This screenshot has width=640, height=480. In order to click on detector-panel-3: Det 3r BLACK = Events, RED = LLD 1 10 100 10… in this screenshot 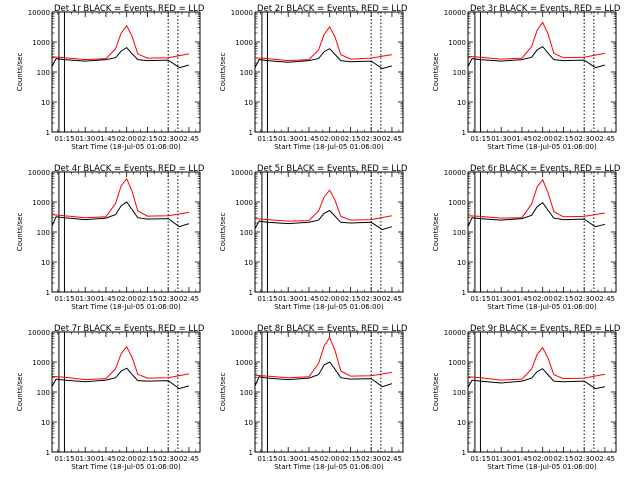, I will do `click(526, 77)`.